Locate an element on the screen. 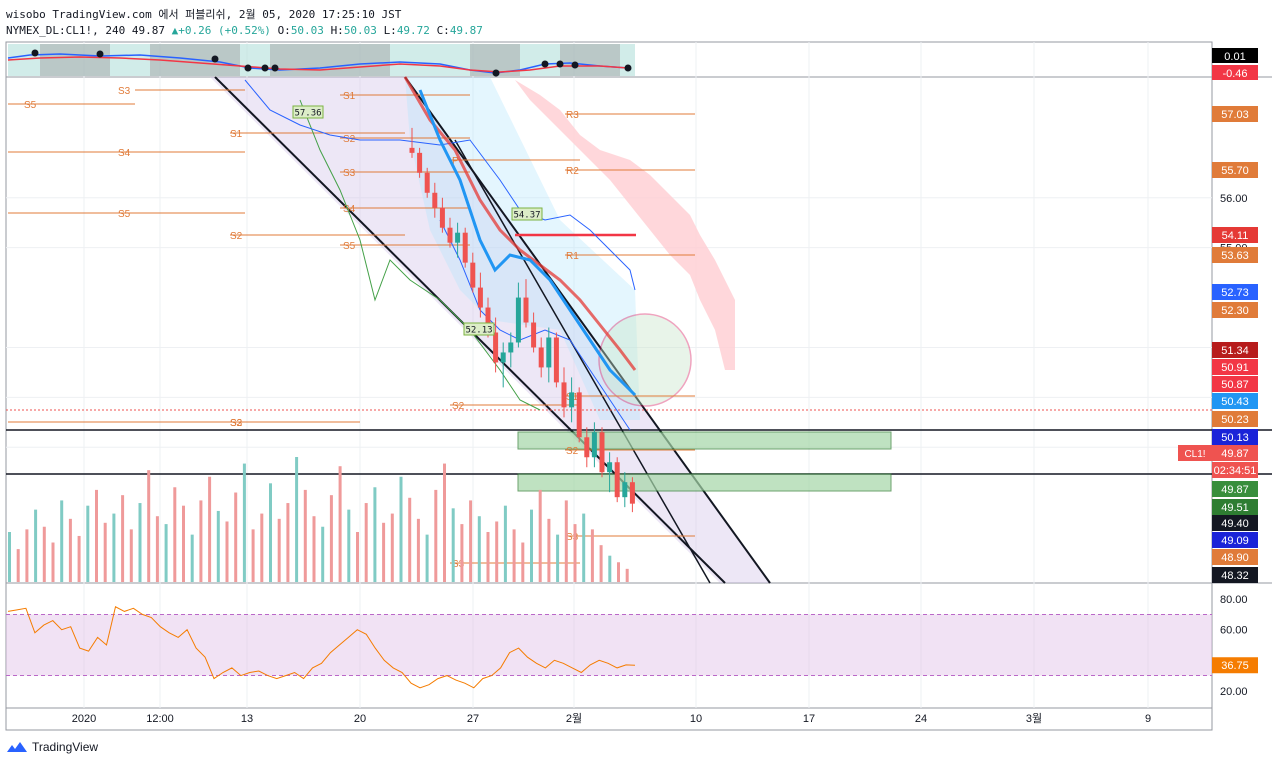  time-tick-label: 3월 is located at coordinates (1034, 718).